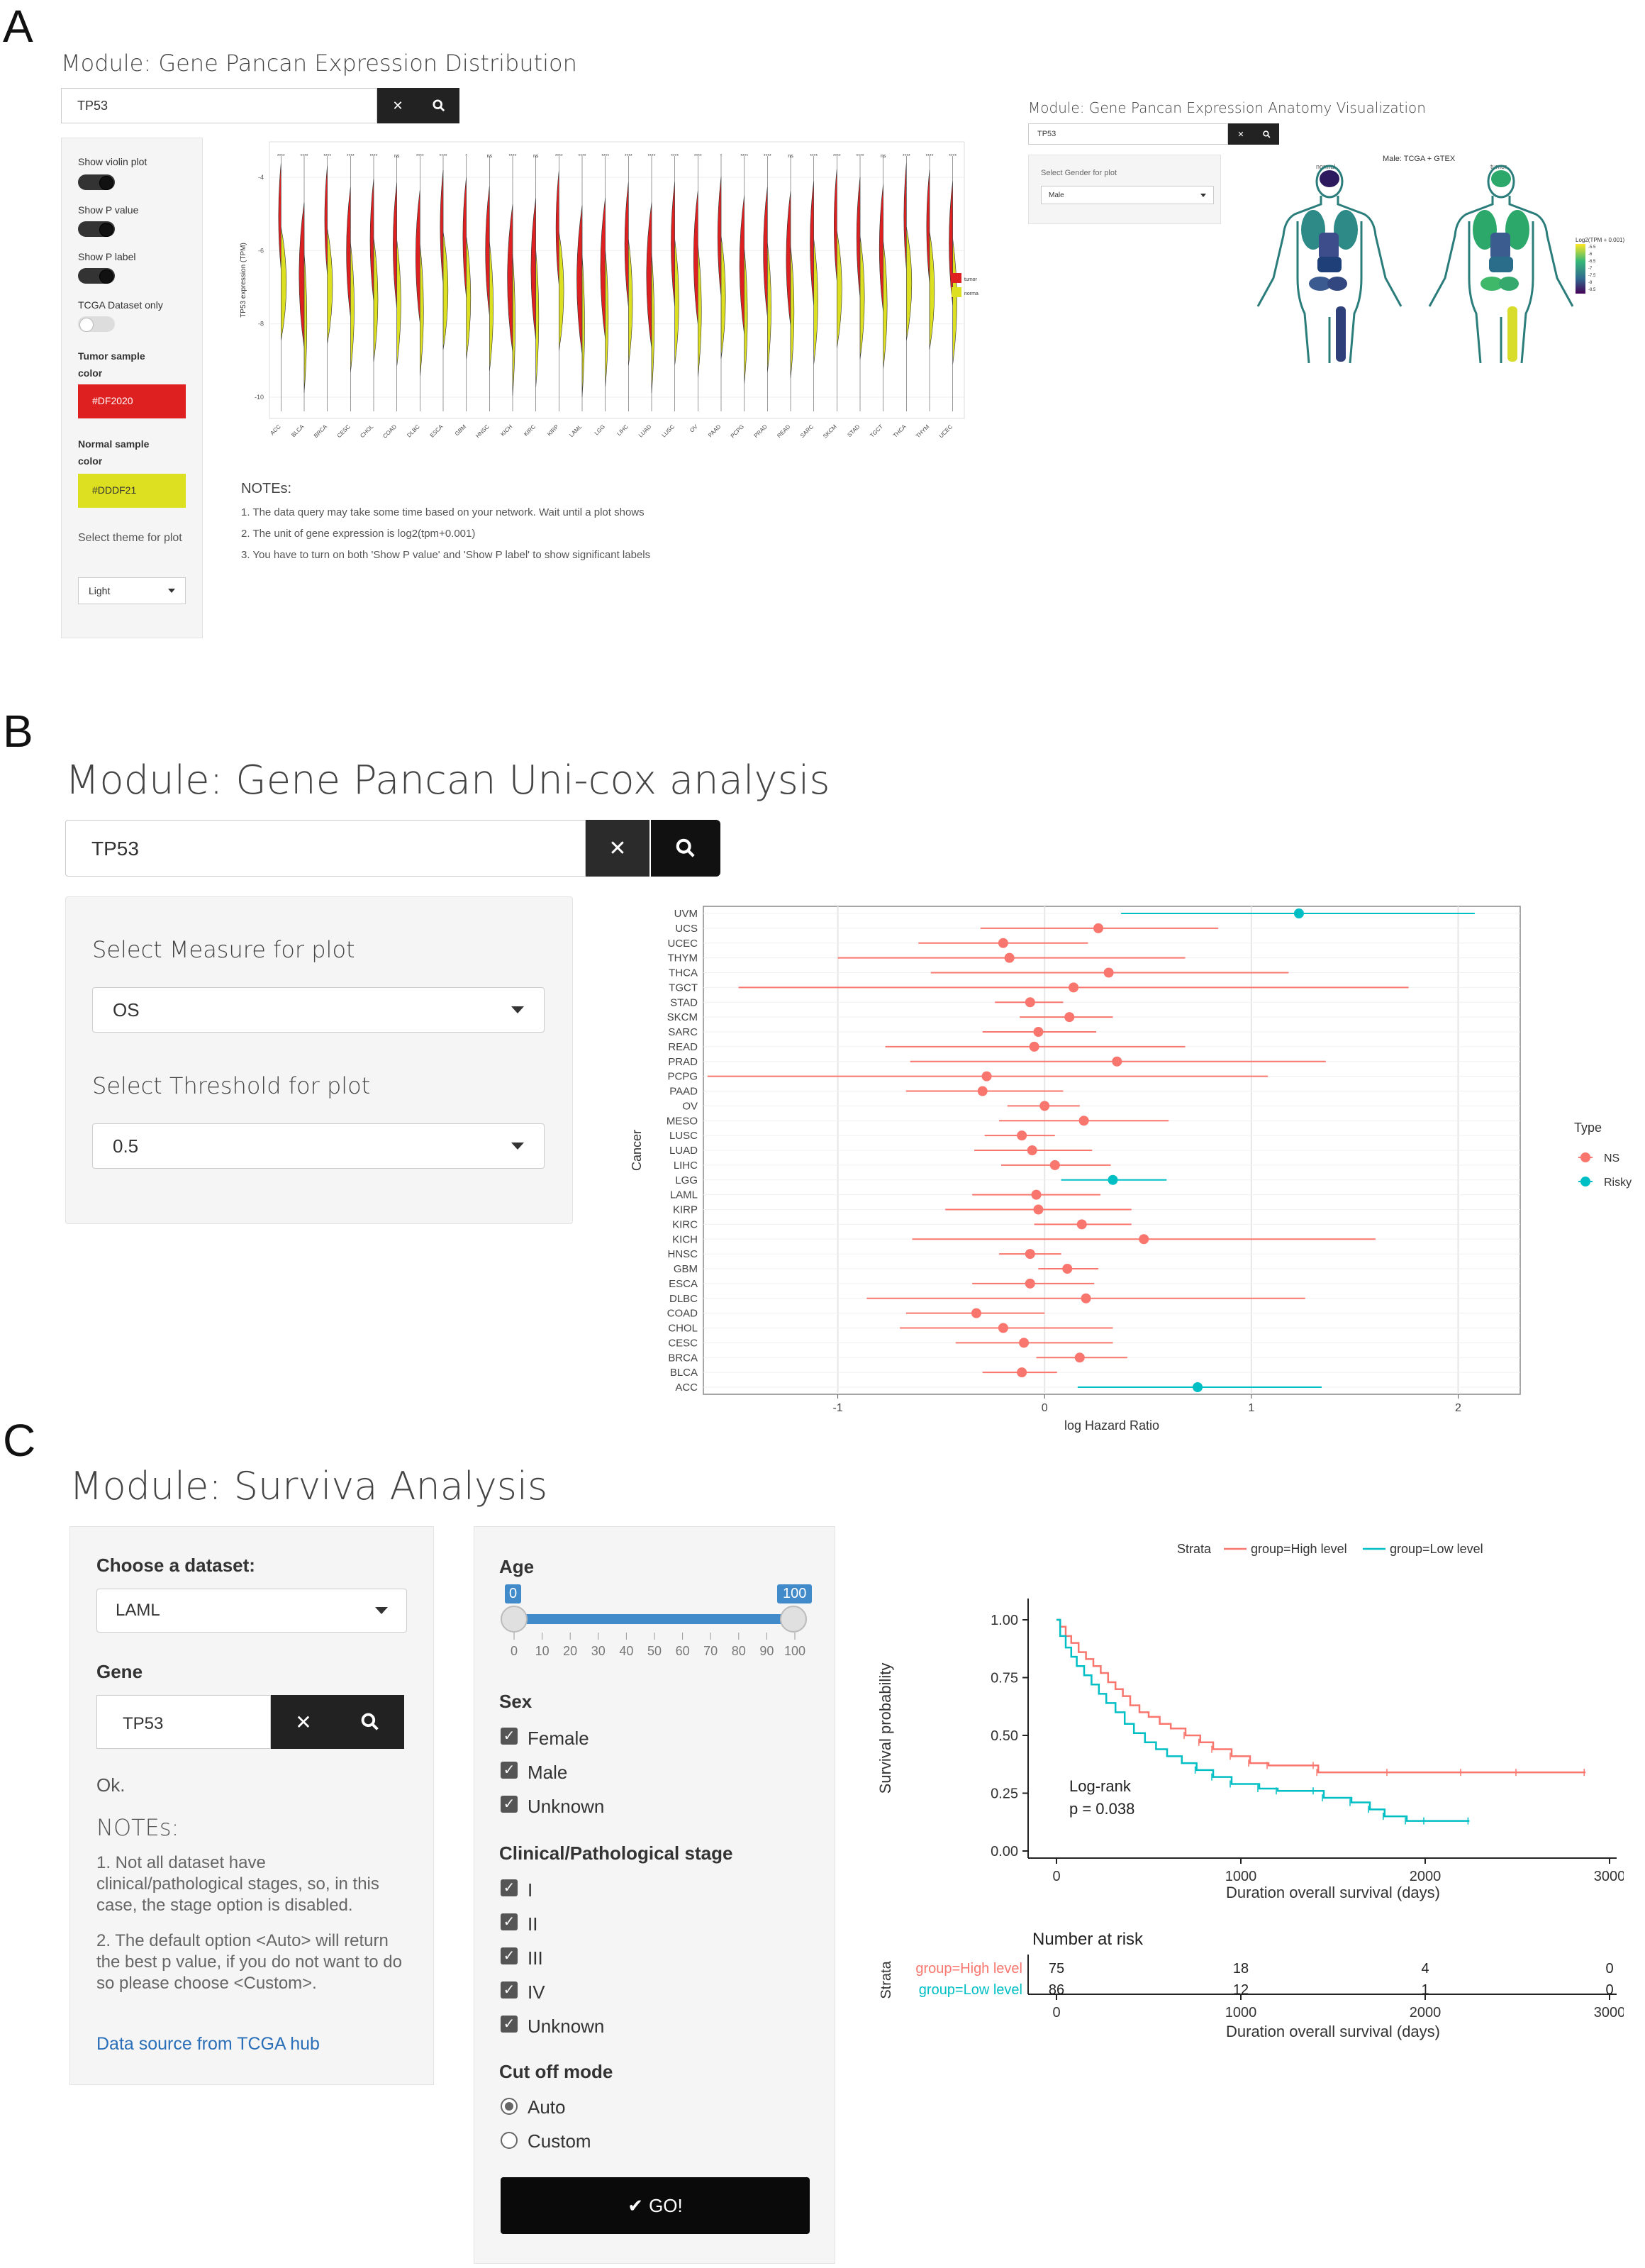 The height and width of the screenshot is (2268, 1645). What do you see at coordinates (266, 488) in the screenshot?
I see `distribution-notes-title: NOTEs:` at bounding box center [266, 488].